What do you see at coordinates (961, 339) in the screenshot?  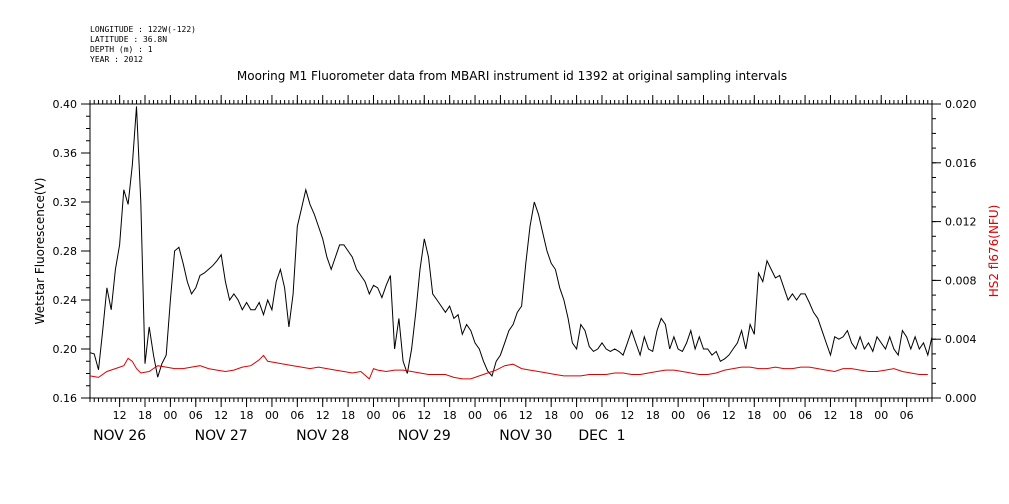 I see `y-right-tick-label: 0.004` at bounding box center [961, 339].